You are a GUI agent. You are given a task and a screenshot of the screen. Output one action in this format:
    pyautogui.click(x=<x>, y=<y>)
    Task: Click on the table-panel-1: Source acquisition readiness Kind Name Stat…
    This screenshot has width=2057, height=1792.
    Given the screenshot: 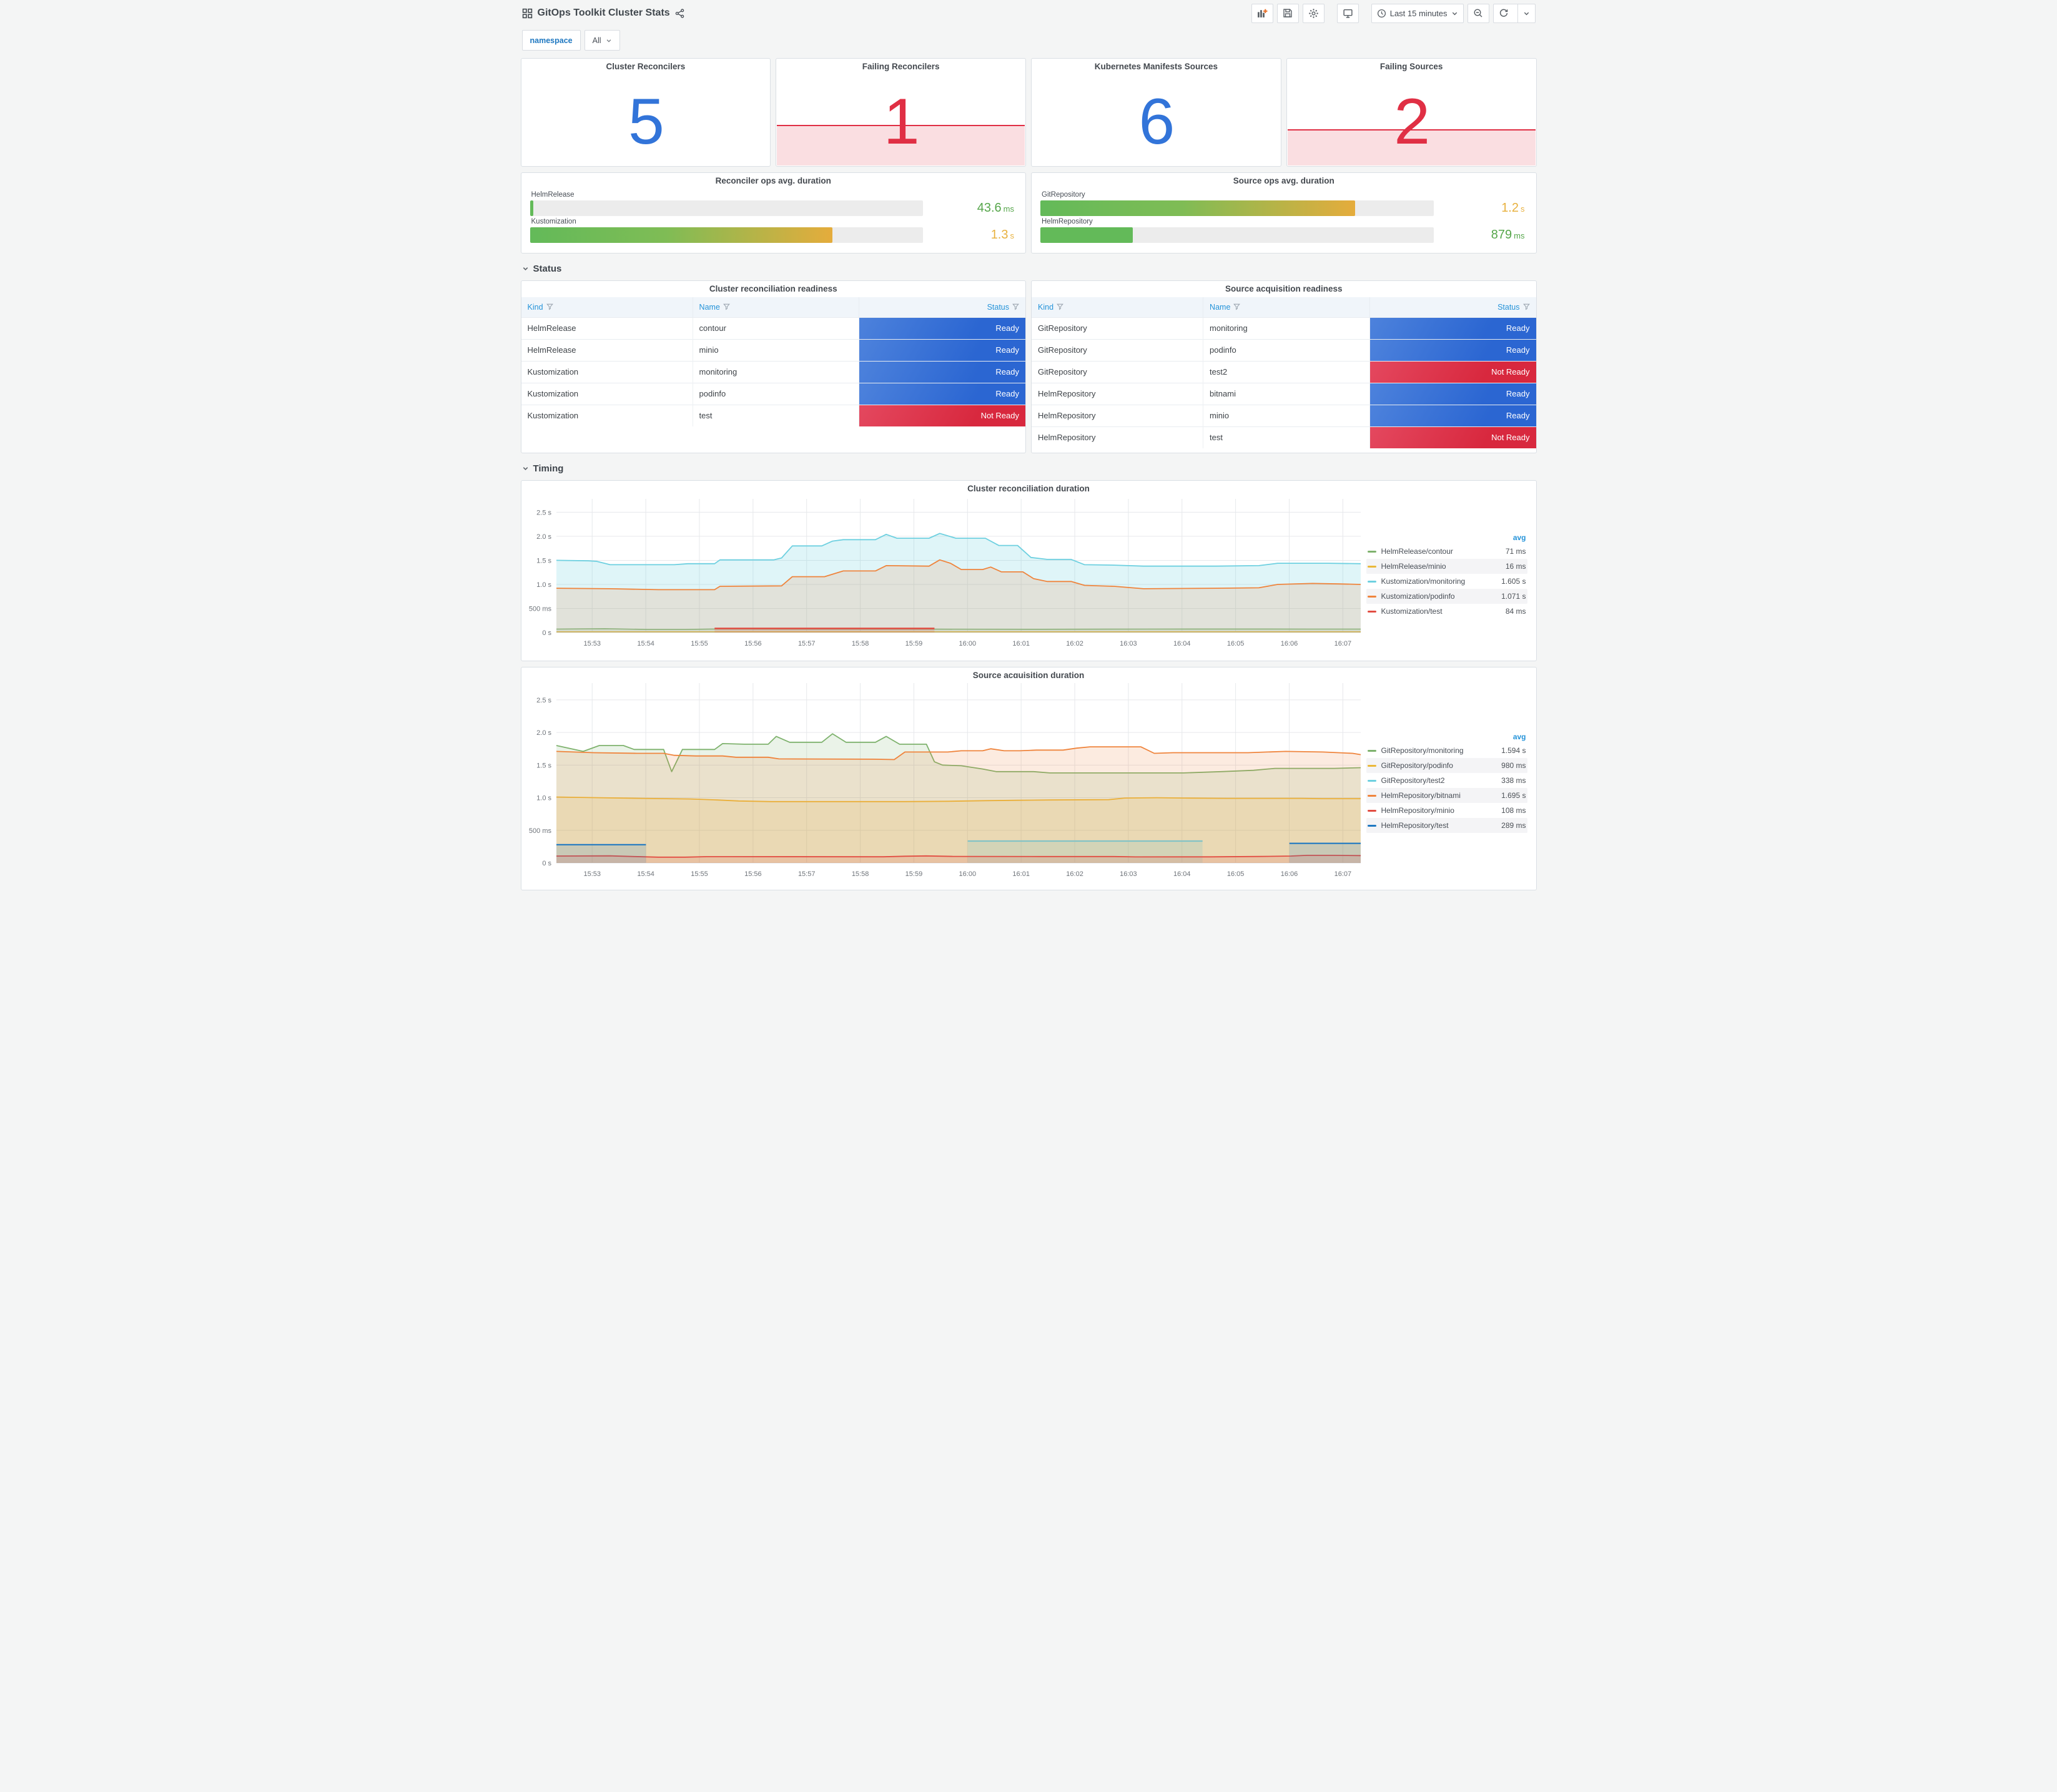 What is the action you would take?
    pyautogui.click(x=1284, y=366)
    